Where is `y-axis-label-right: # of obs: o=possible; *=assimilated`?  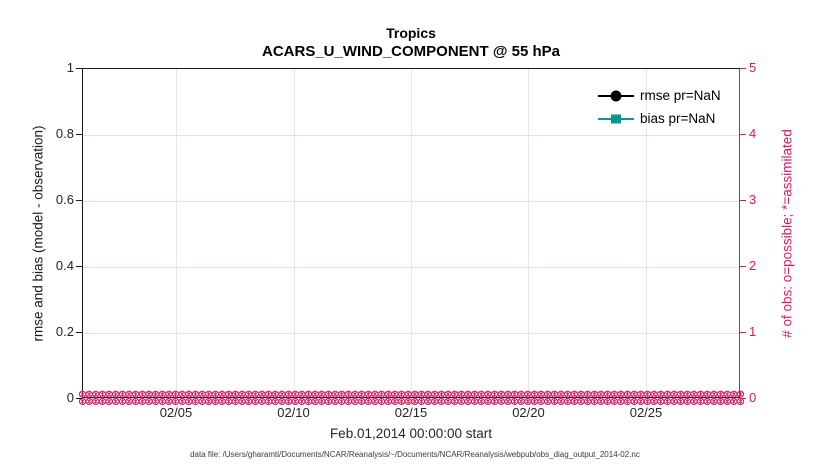
y-axis-label-right: # of obs: o=possible; *=assimilated is located at coordinates (787, 233).